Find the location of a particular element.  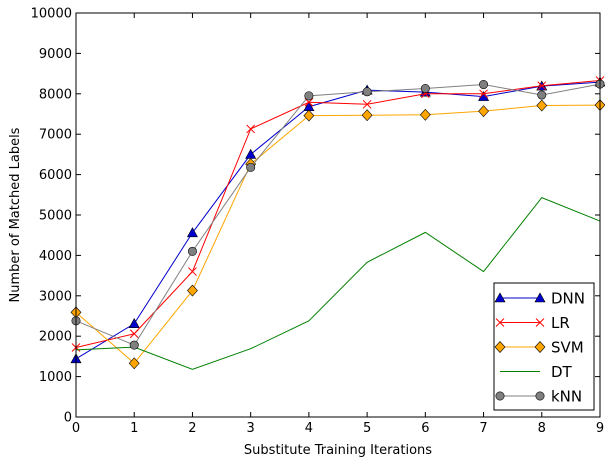

y-tick-label: 3000 is located at coordinates (55, 296).